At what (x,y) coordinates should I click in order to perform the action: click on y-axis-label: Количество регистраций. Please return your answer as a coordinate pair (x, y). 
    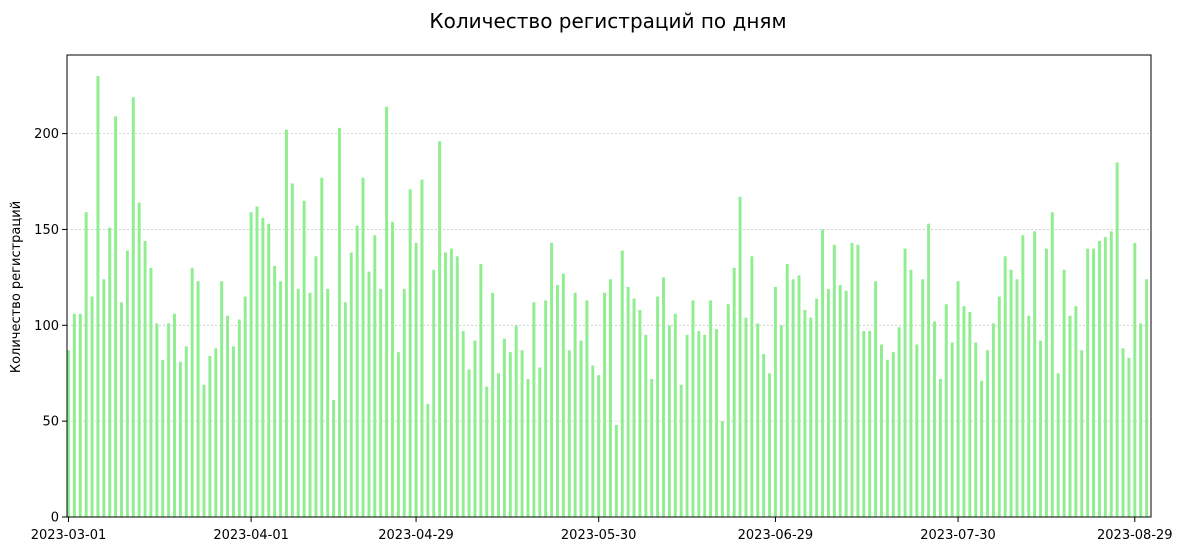
    Looking at the image, I should click on (16, 287).